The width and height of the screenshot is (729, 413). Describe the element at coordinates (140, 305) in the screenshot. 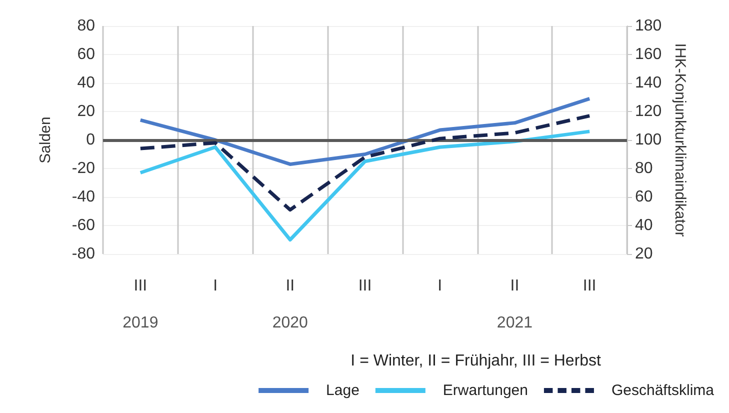

I see `category-label: III 2019` at that location.